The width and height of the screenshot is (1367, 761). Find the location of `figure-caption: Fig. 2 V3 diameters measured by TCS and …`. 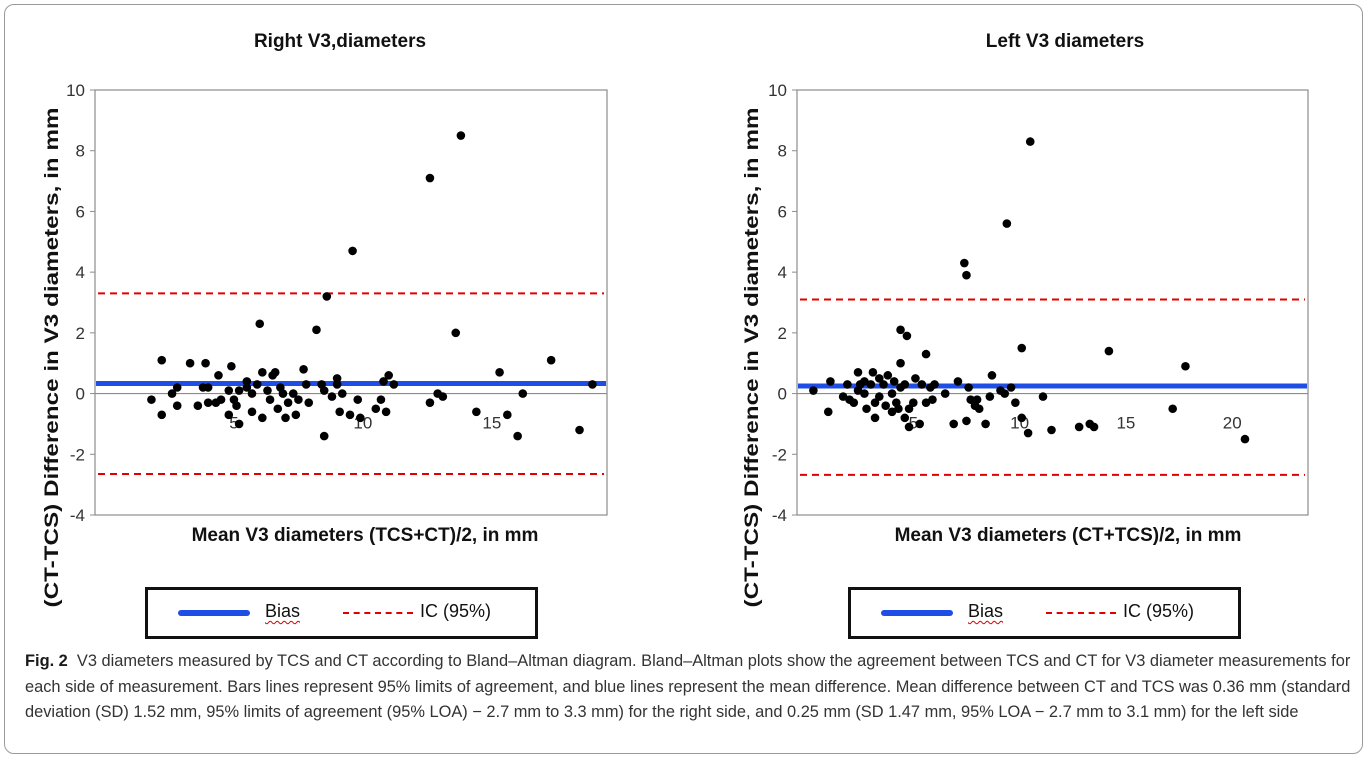

figure-caption: Fig. 2 V3 diameters measured by TCS and … is located at coordinates (690, 687).